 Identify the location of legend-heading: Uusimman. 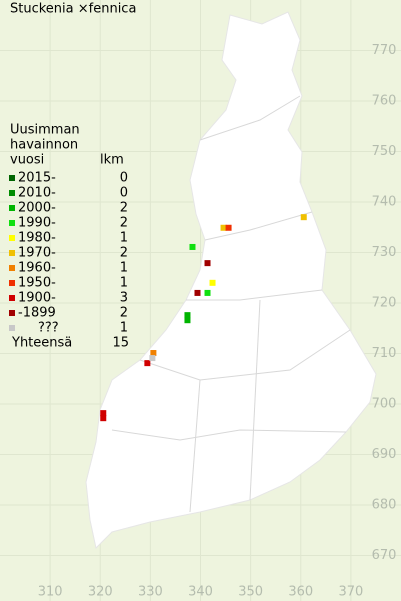
(45, 130).